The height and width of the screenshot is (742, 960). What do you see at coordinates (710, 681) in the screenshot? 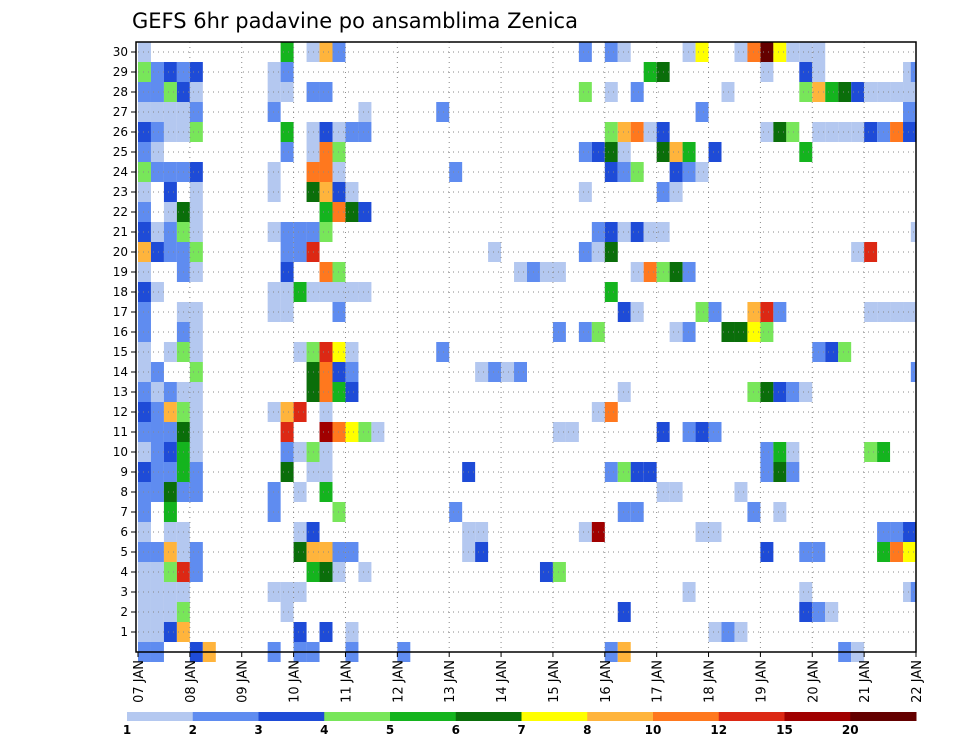
I see `x-tick-label: 18 JAN` at bounding box center [710, 681].